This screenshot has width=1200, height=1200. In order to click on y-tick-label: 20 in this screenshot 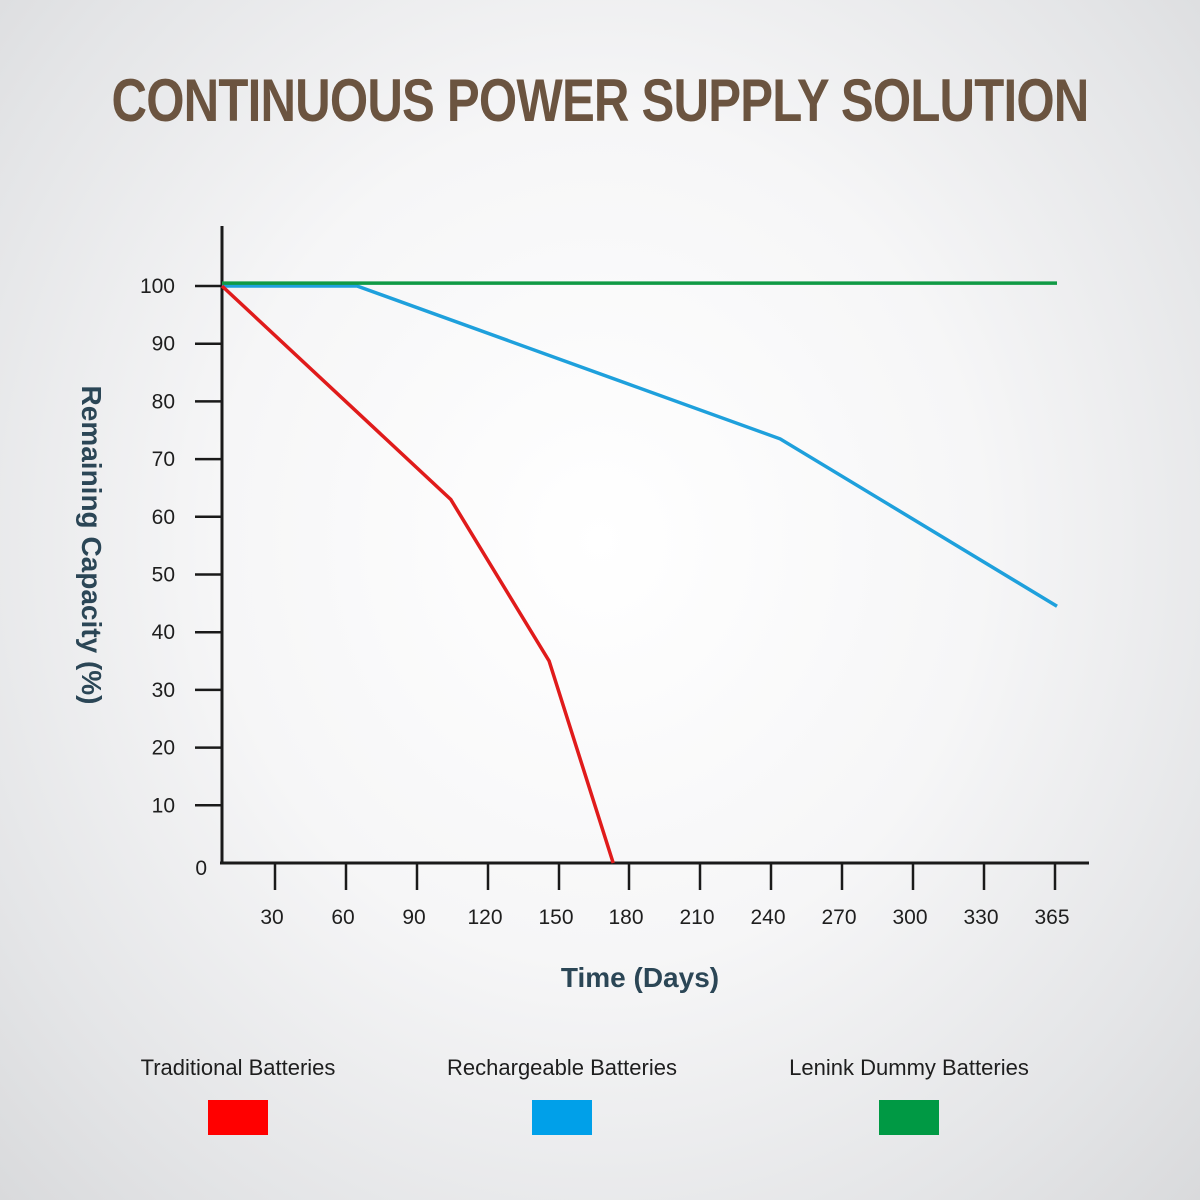, I will do `click(163, 748)`.